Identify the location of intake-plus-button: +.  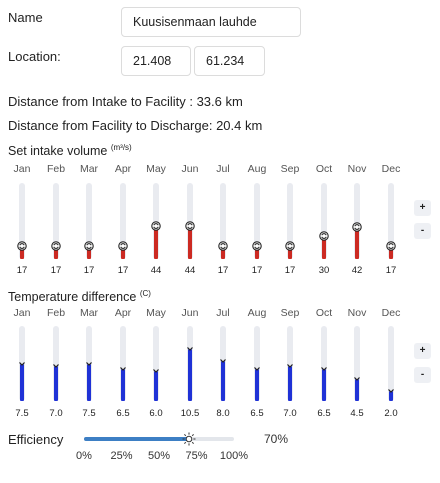
(422, 208).